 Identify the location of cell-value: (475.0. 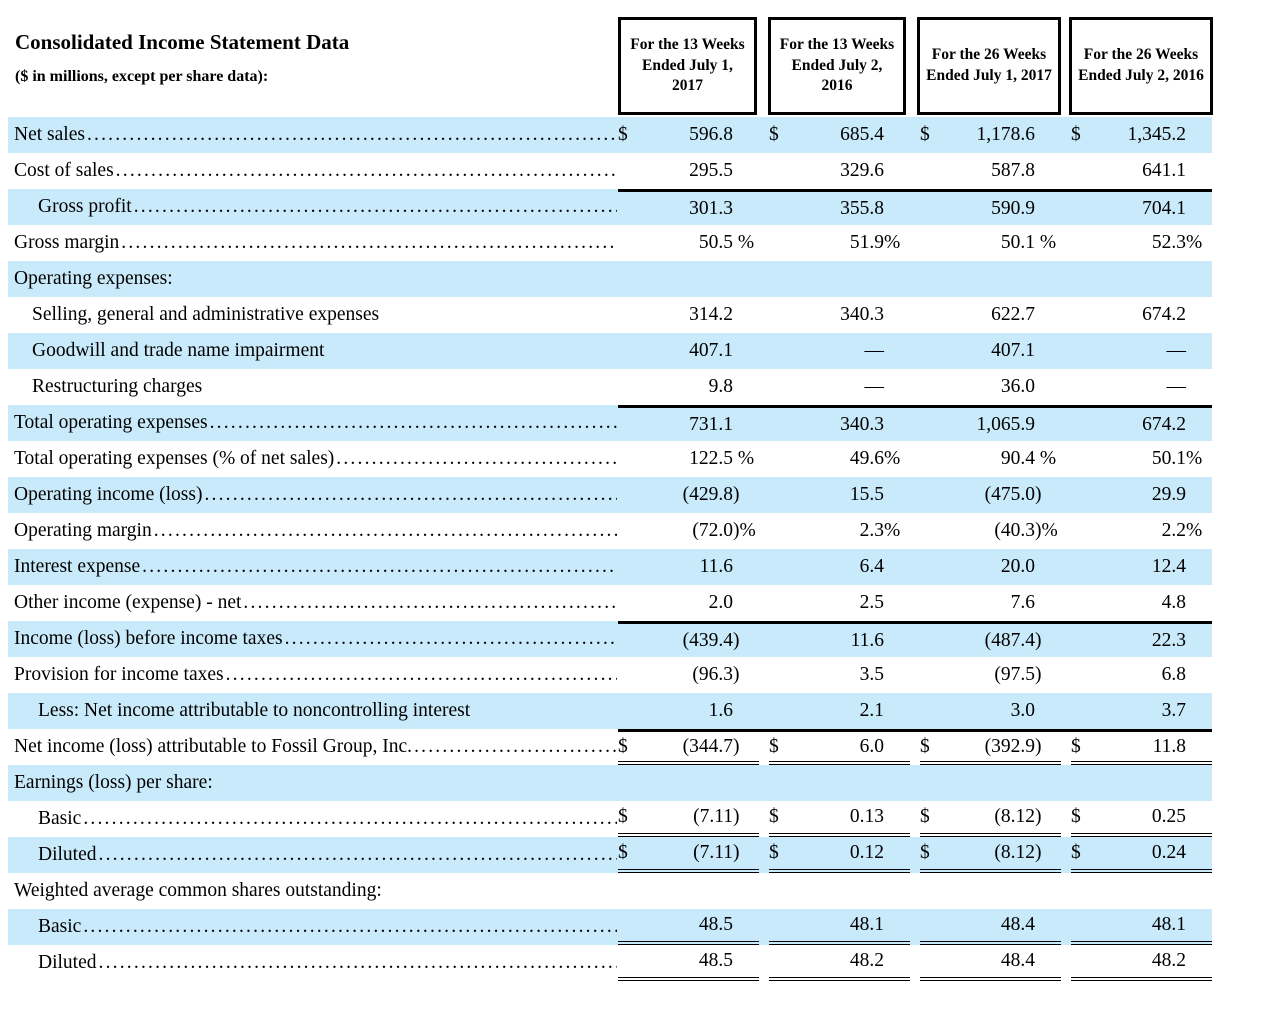
(1009, 494).